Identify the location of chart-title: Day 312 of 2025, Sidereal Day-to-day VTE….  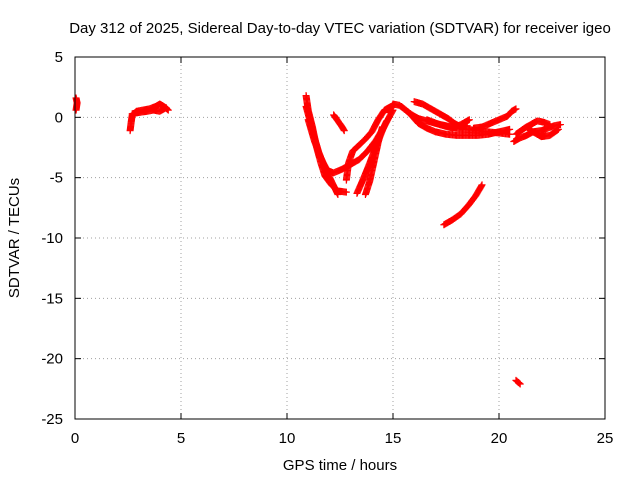
(340, 28).